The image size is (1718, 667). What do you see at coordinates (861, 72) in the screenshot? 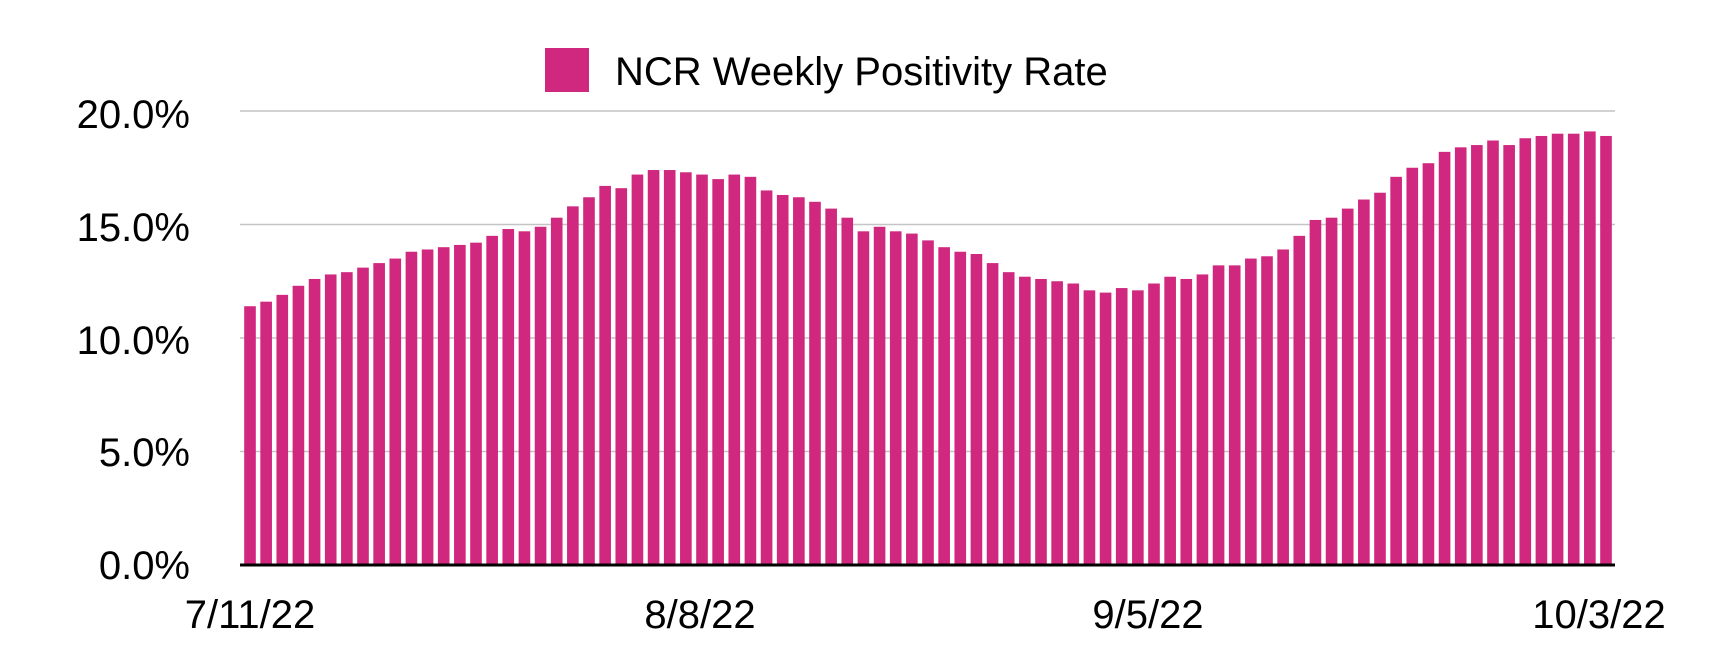
I see `legend-label: NCR Weekly Positivity Rate` at bounding box center [861, 72].